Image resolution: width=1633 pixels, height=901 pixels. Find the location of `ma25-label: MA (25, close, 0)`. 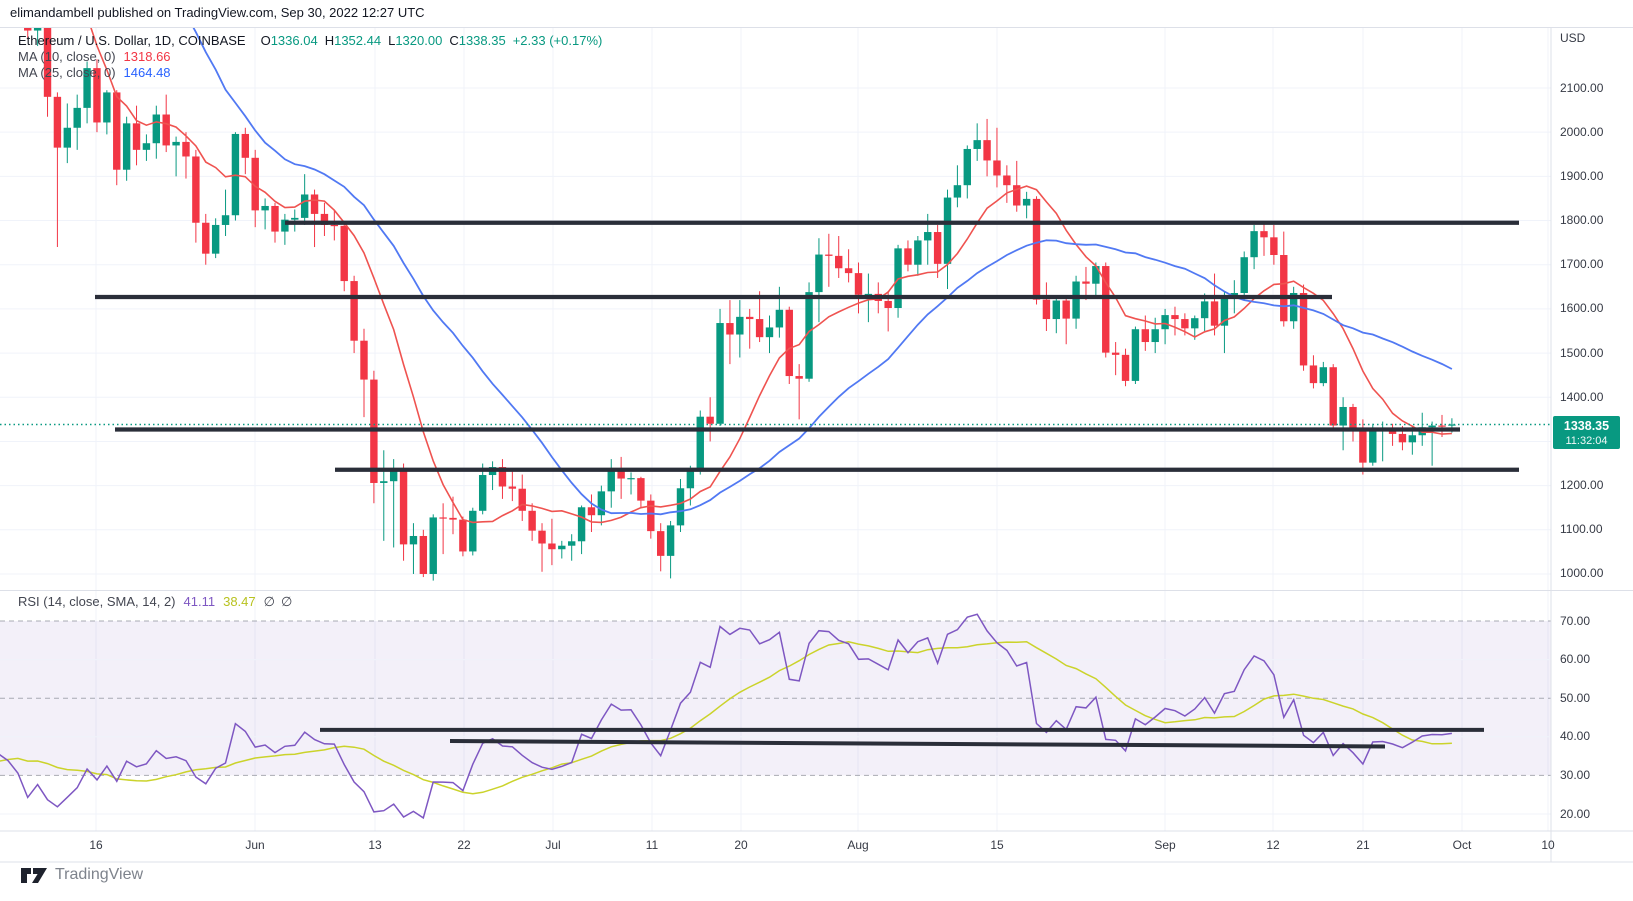

ma25-label: MA (25, close, 0) is located at coordinates (67, 72).